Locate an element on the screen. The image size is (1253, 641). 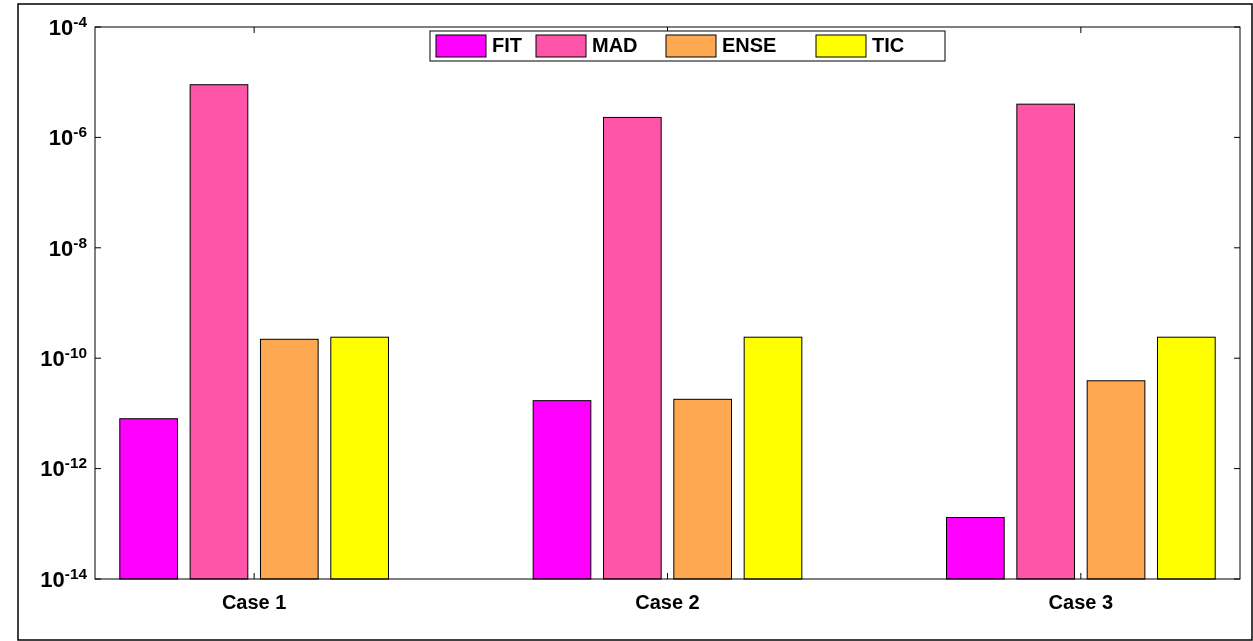
y-tick-label: 10$^{-6}$ is located at coordinates (67, 136).